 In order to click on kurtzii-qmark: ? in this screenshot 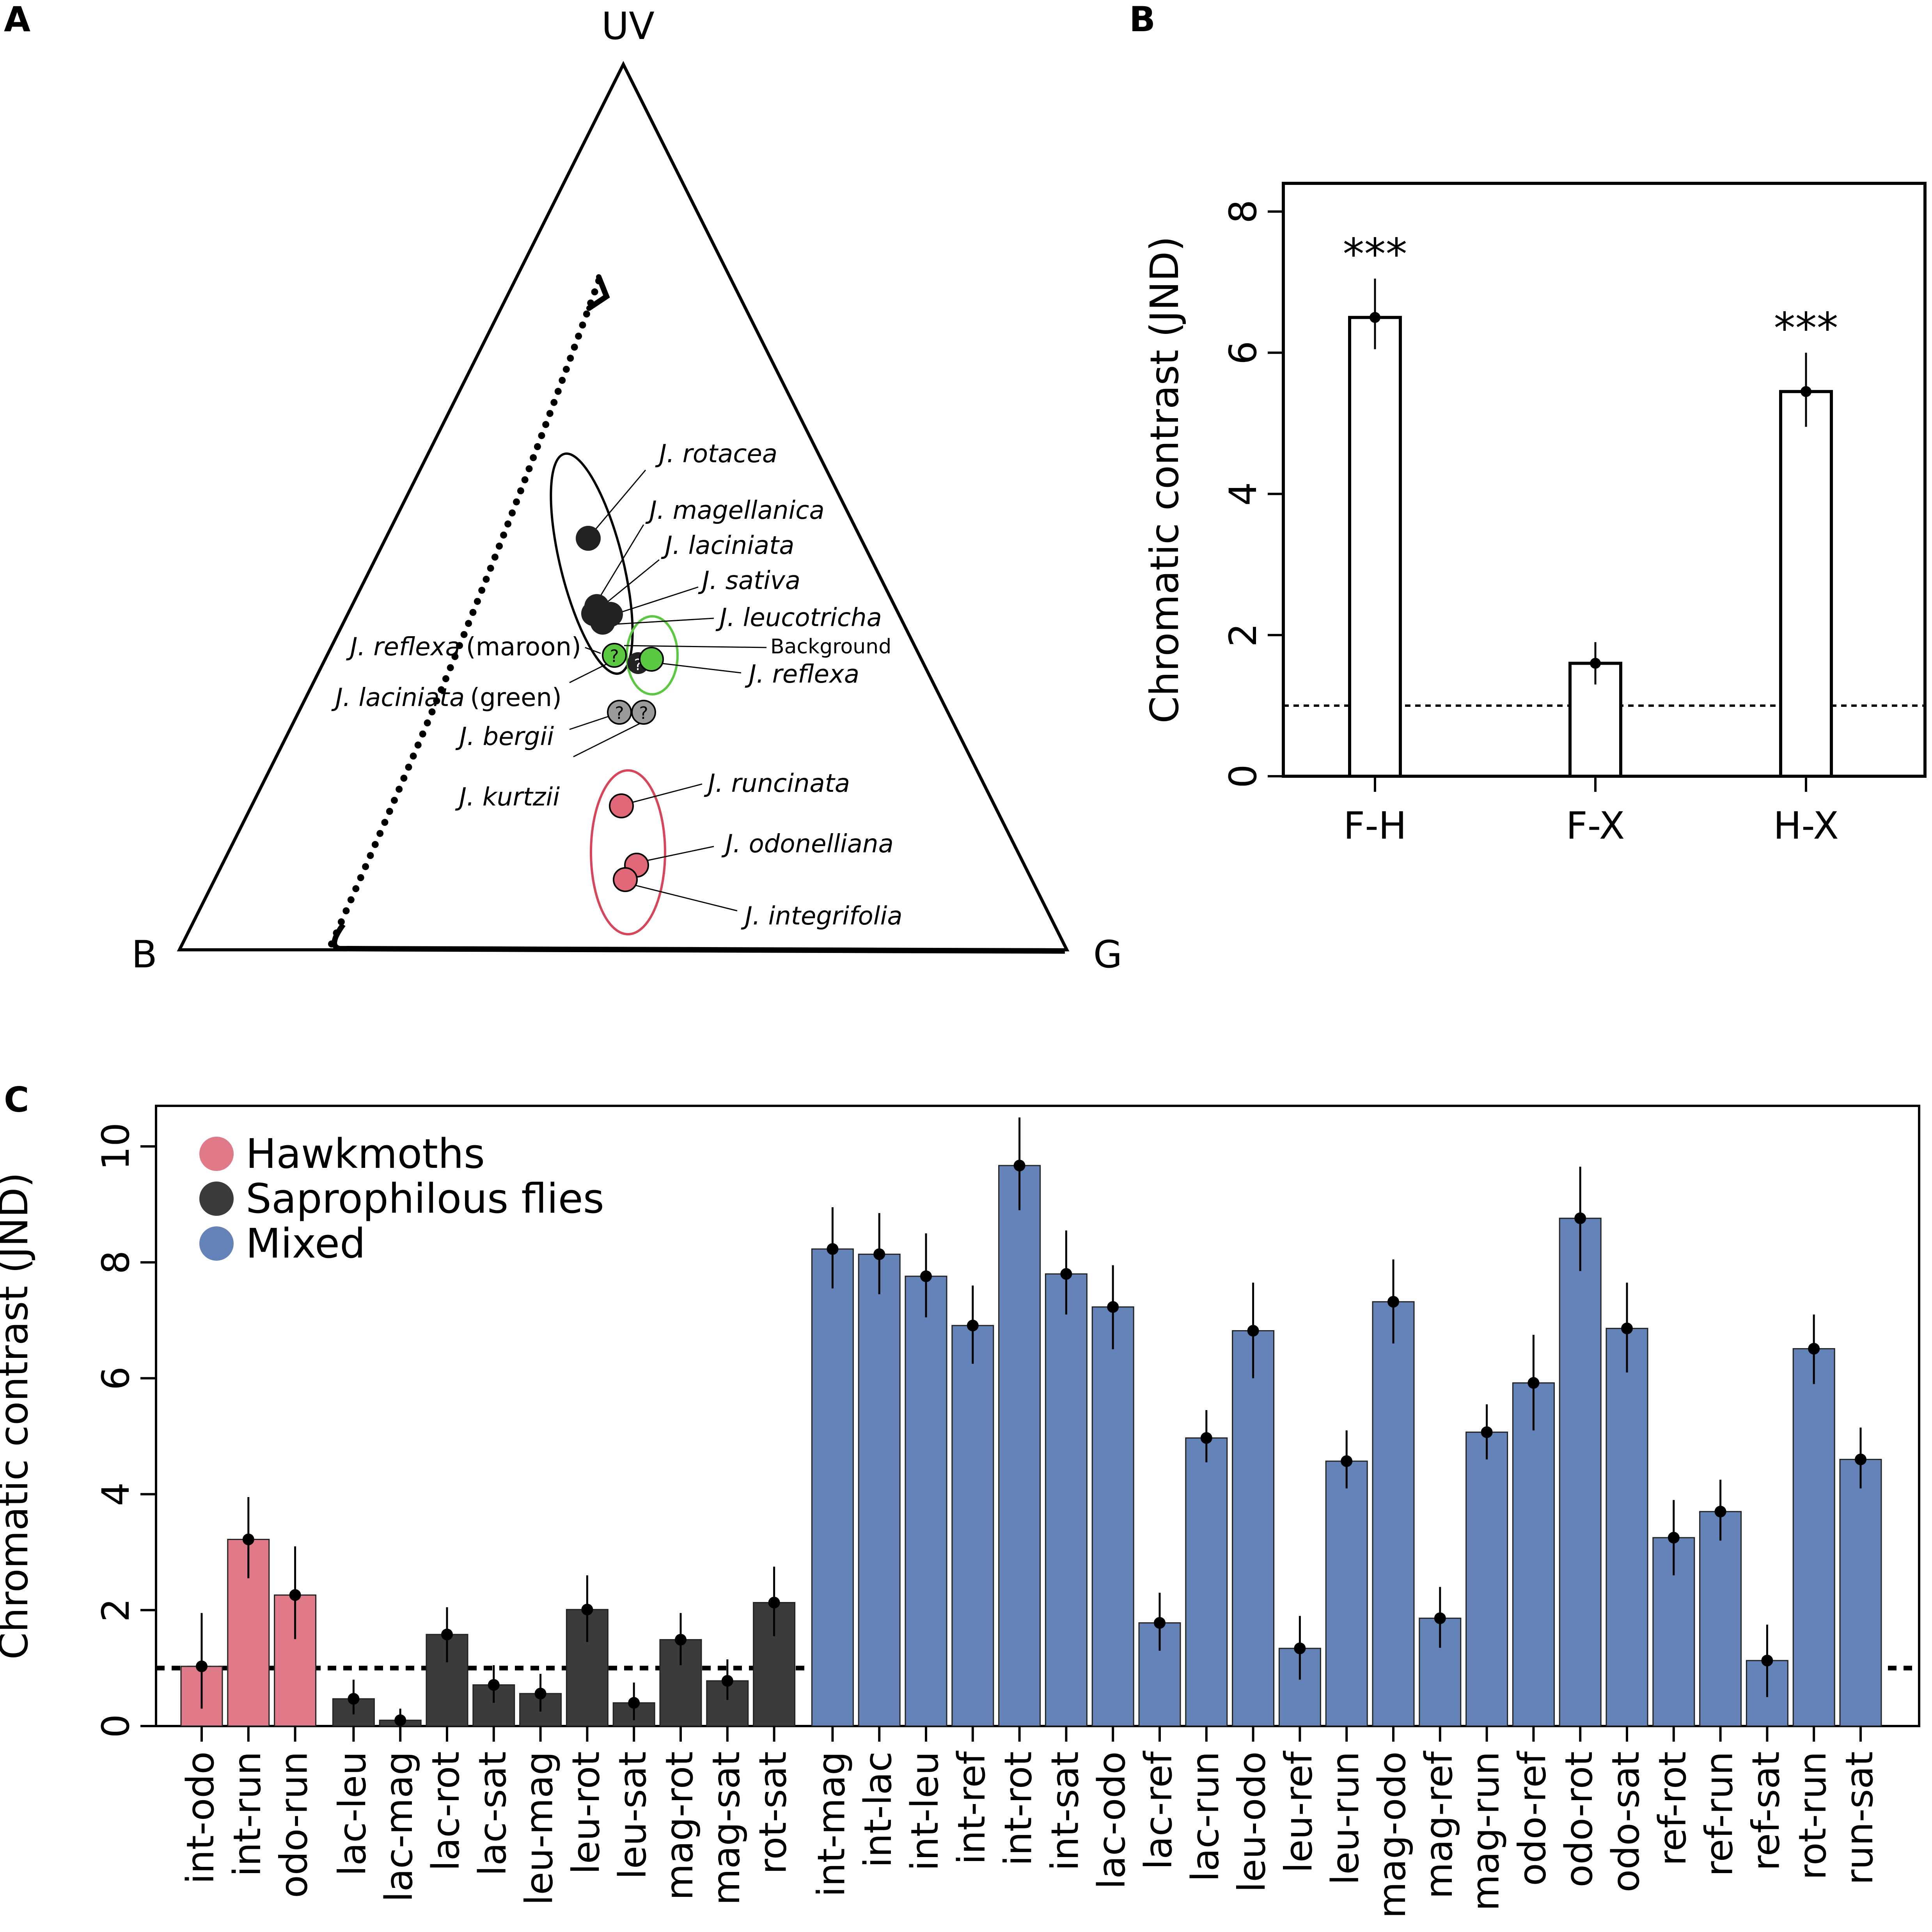, I will do `click(643, 713)`.